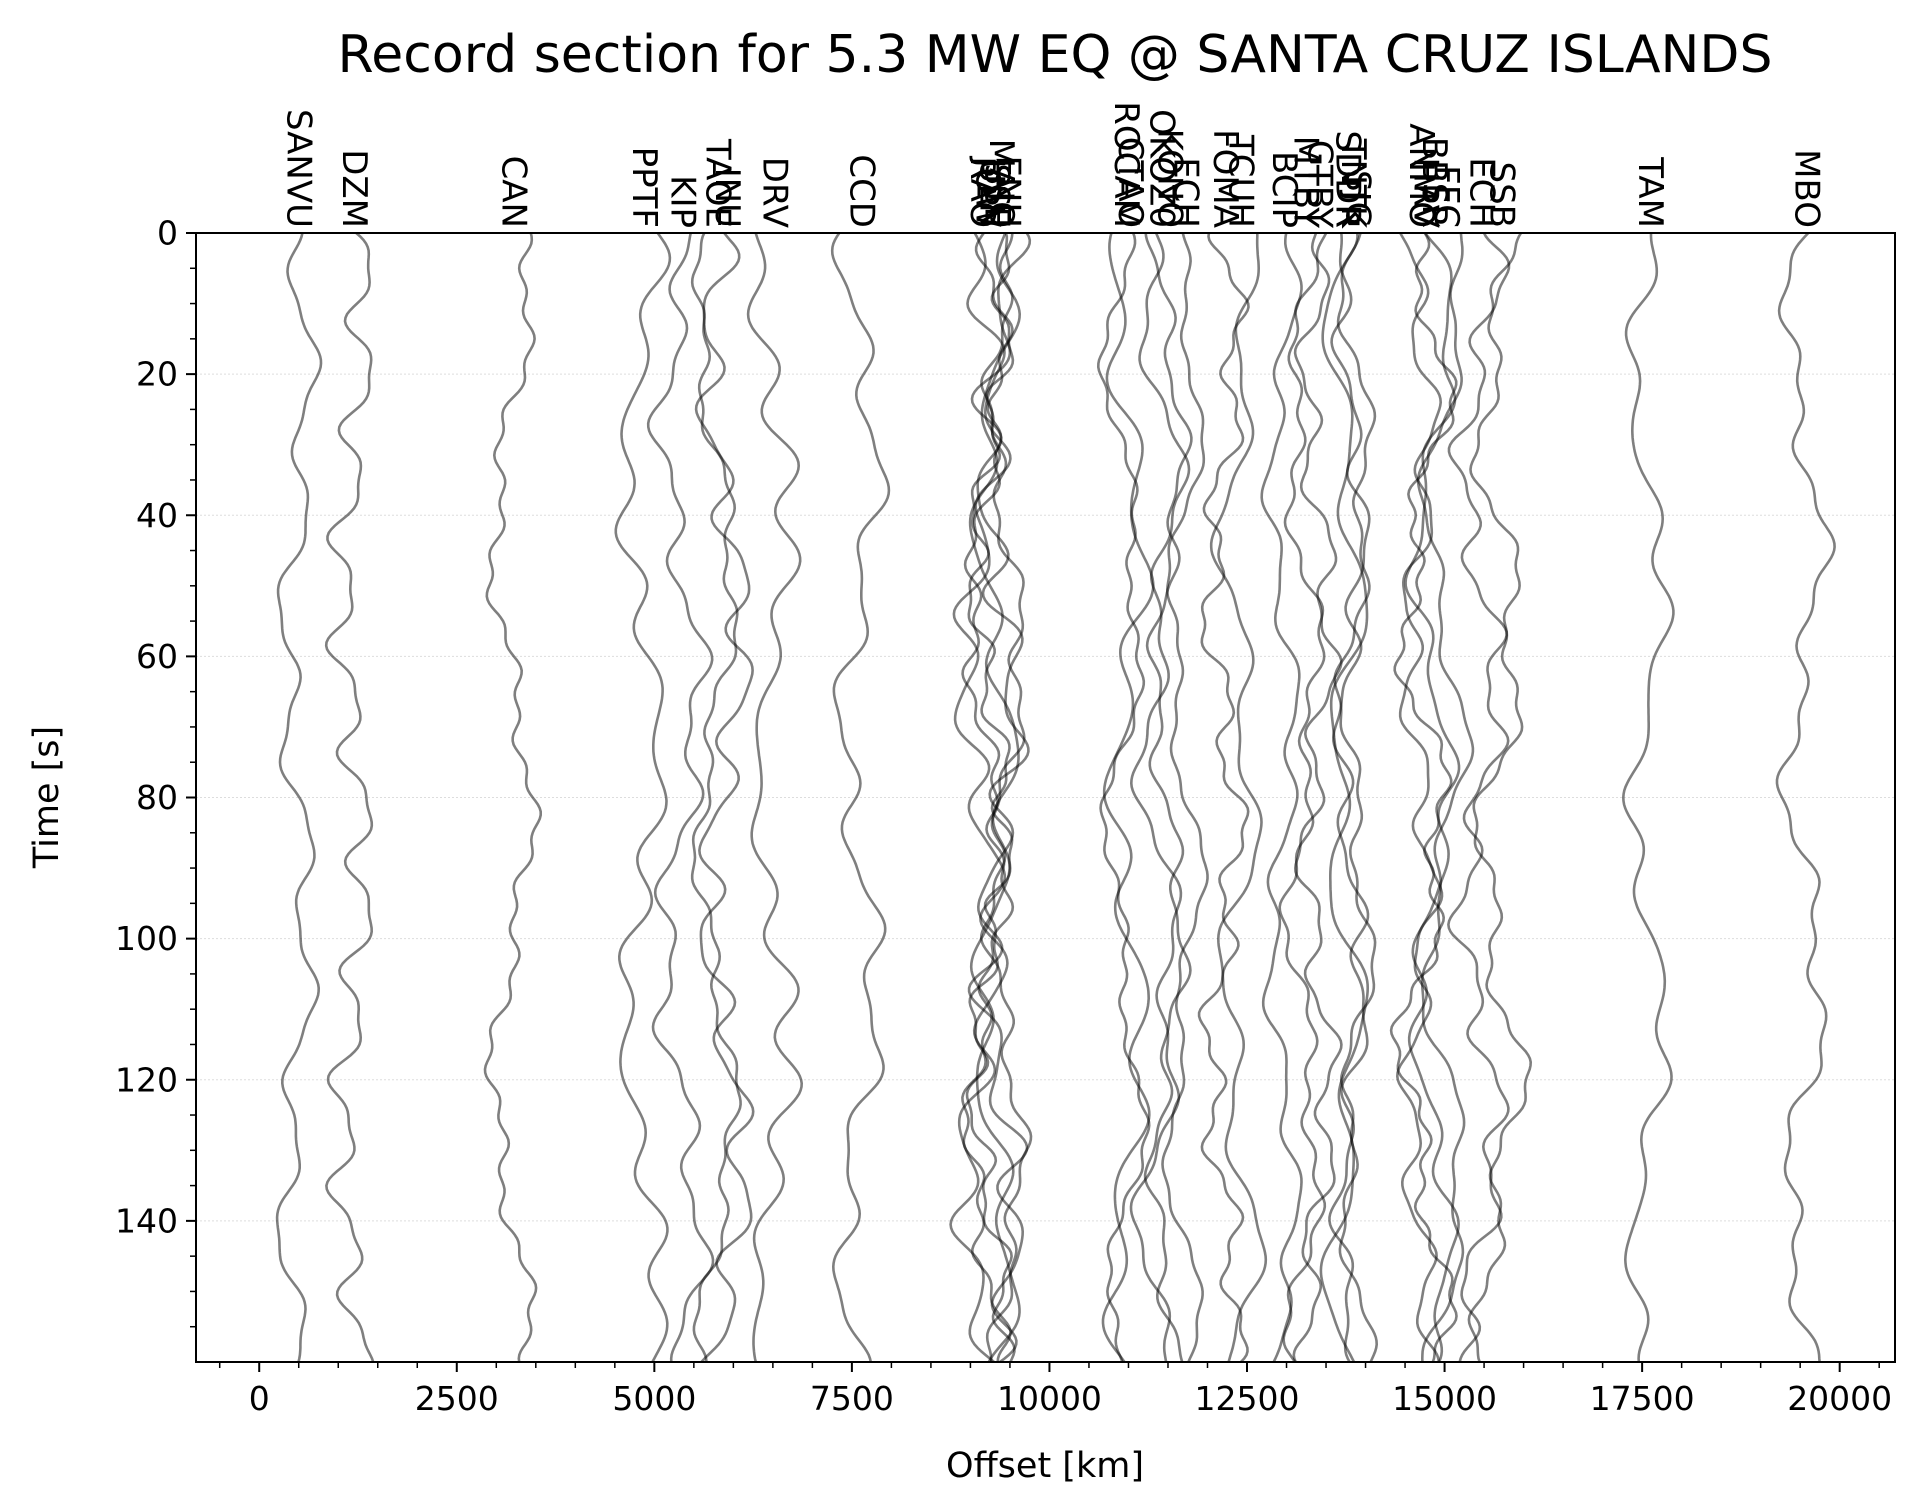 Image resolution: width=1924 pixels, height=1511 pixels. I want to click on y-axis-label: Time [s], so click(47, 797).